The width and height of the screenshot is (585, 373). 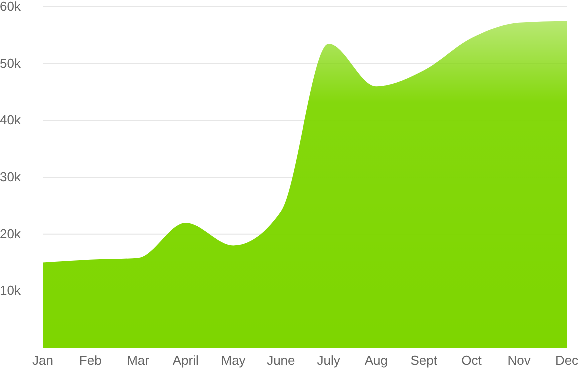 What do you see at coordinates (567, 360) in the screenshot?
I see `x-tick-label: Dec` at bounding box center [567, 360].